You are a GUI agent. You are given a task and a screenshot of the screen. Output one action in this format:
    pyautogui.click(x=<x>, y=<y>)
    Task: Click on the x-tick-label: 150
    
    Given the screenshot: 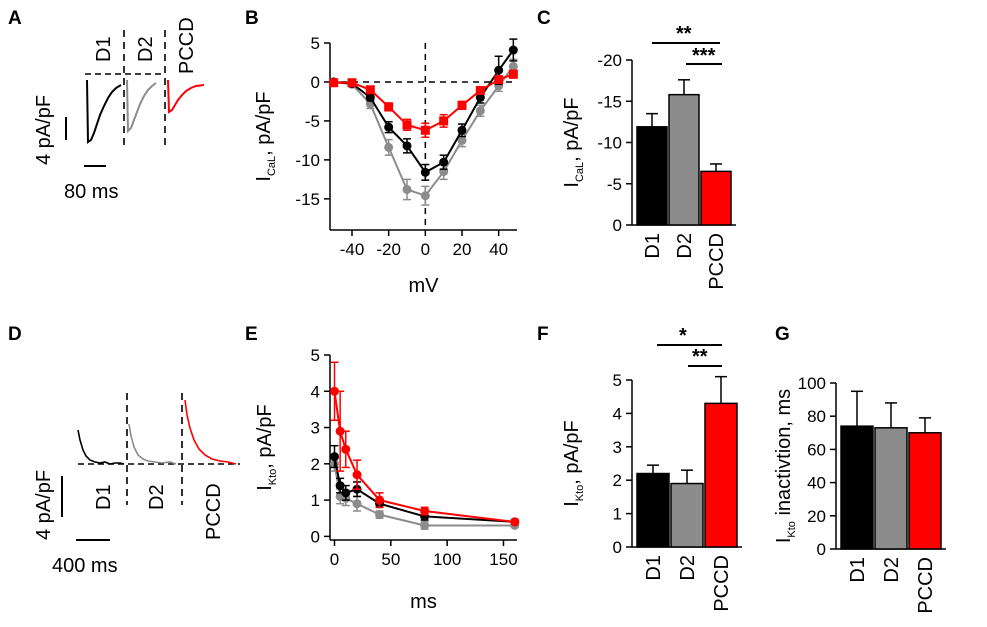 What is the action you would take?
    pyautogui.click(x=503, y=559)
    